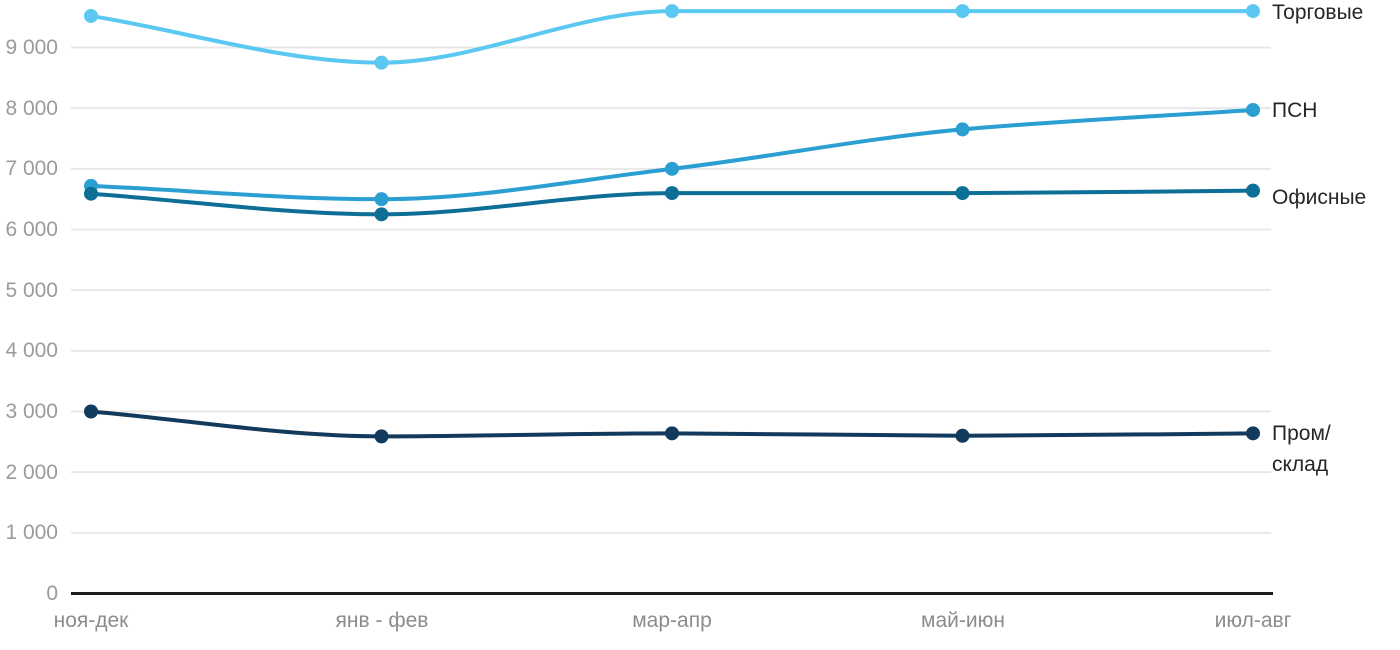 The image size is (1400, 650). Describe the element at coordinates (31, 47) in the screenshot. I see `y-axis-tick-label: 9 000` at that location.